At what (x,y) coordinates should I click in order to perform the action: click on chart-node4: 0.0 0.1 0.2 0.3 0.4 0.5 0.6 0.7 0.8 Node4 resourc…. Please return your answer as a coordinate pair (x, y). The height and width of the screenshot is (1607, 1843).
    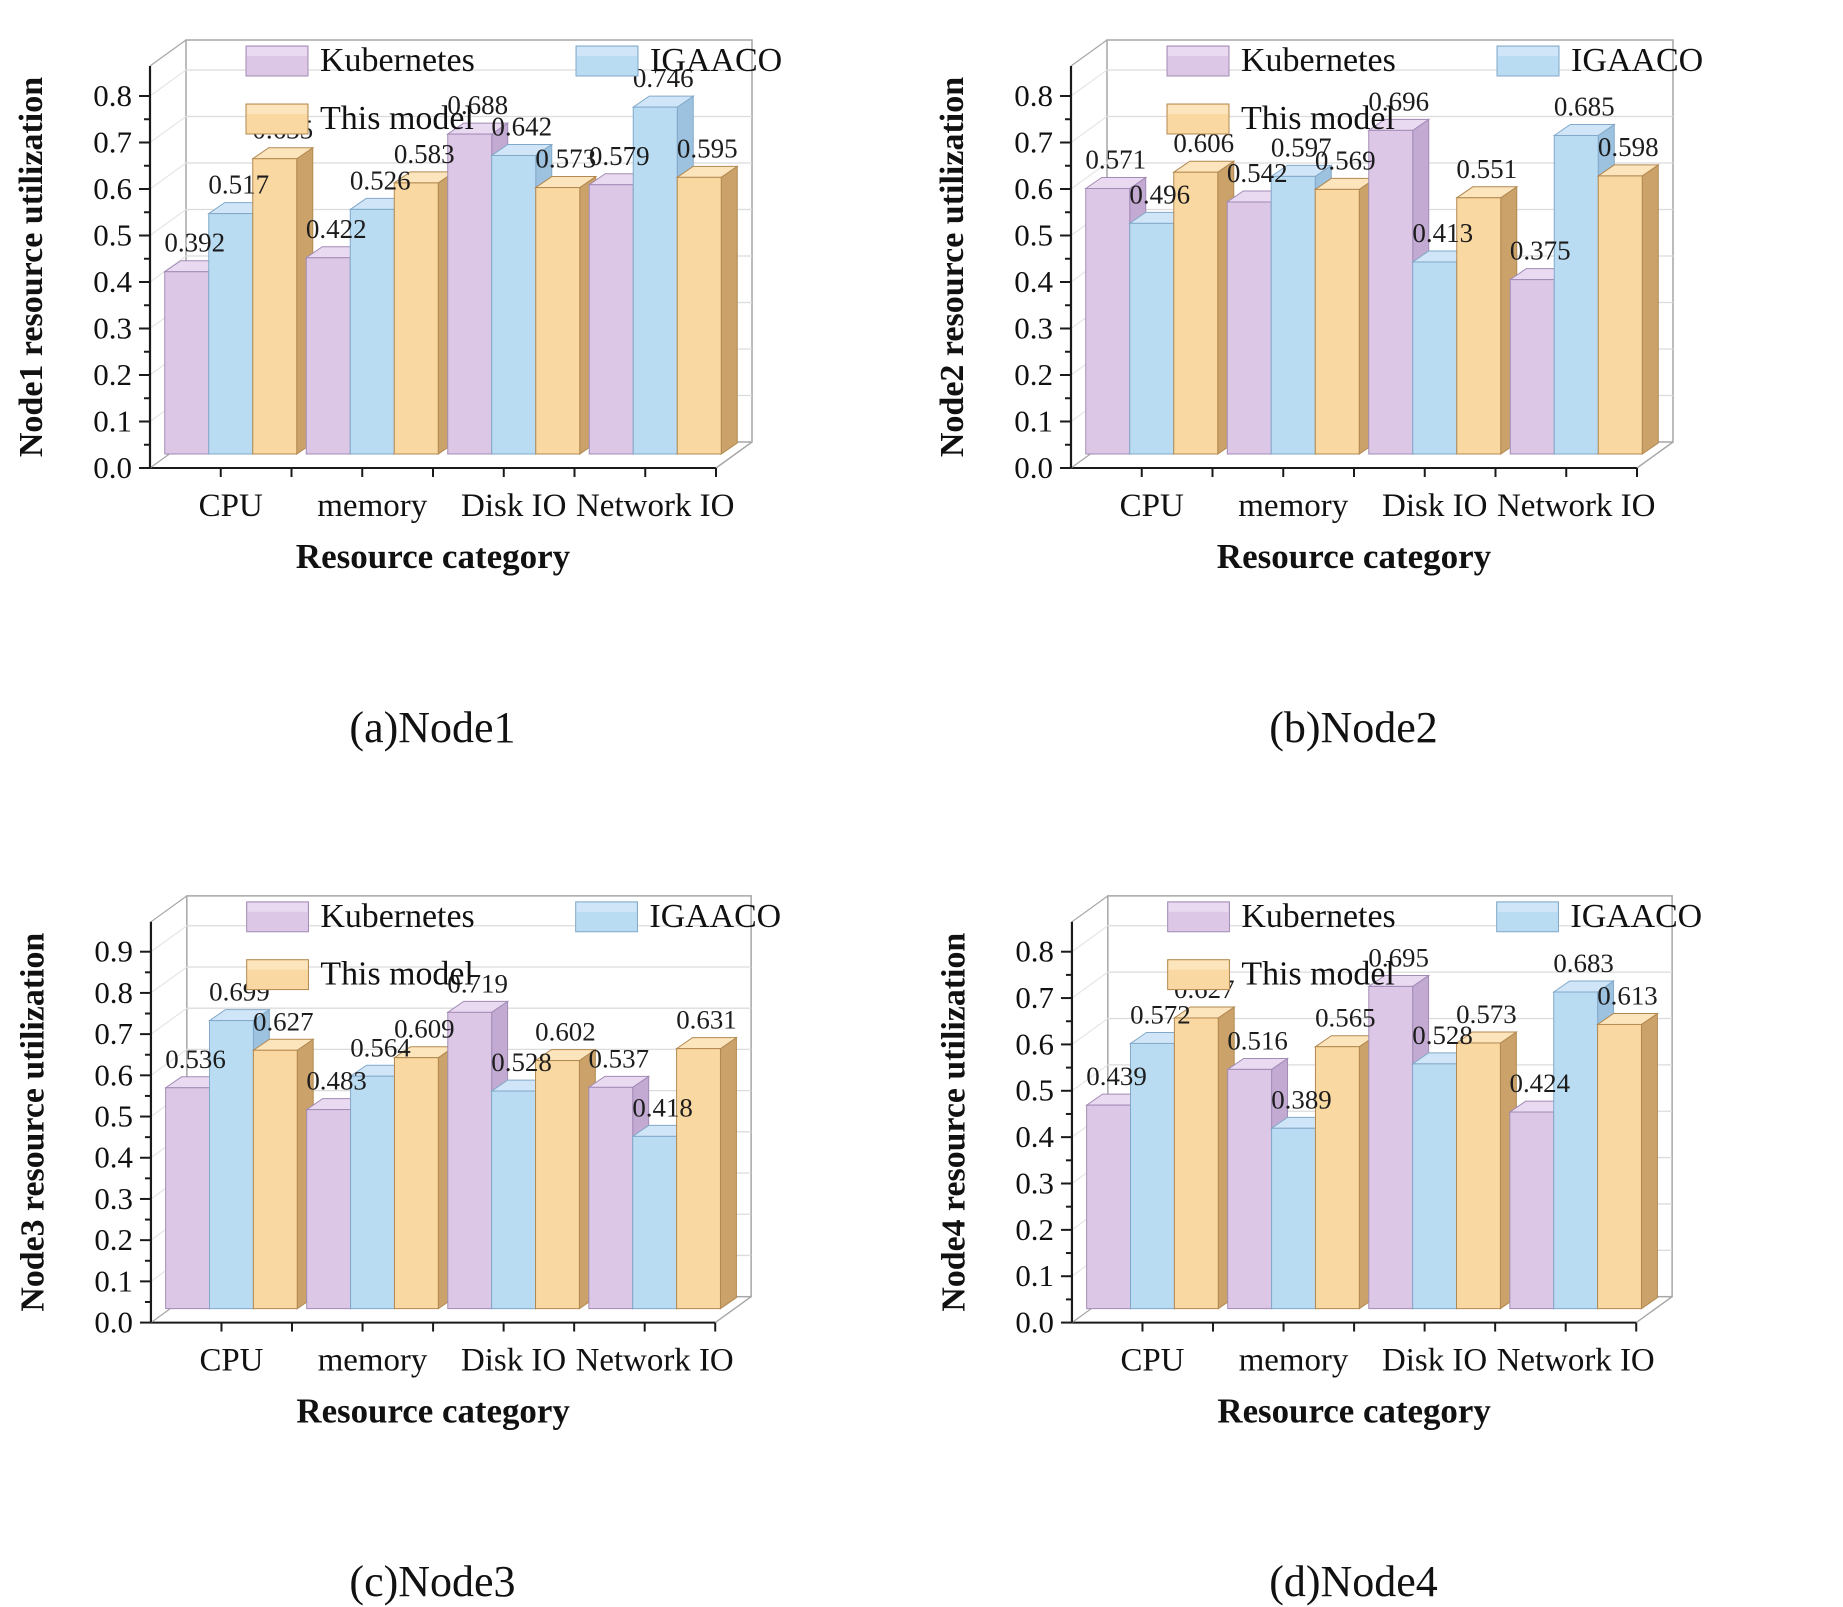
    Looking at the image, I should click on (1318, 1162).